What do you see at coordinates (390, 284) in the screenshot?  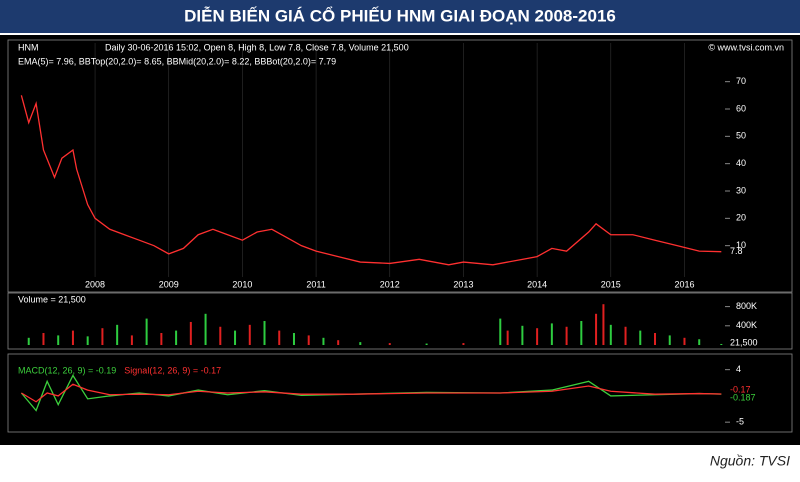 I see `x-tick-label: 2012` at bounding box center [390, 284].